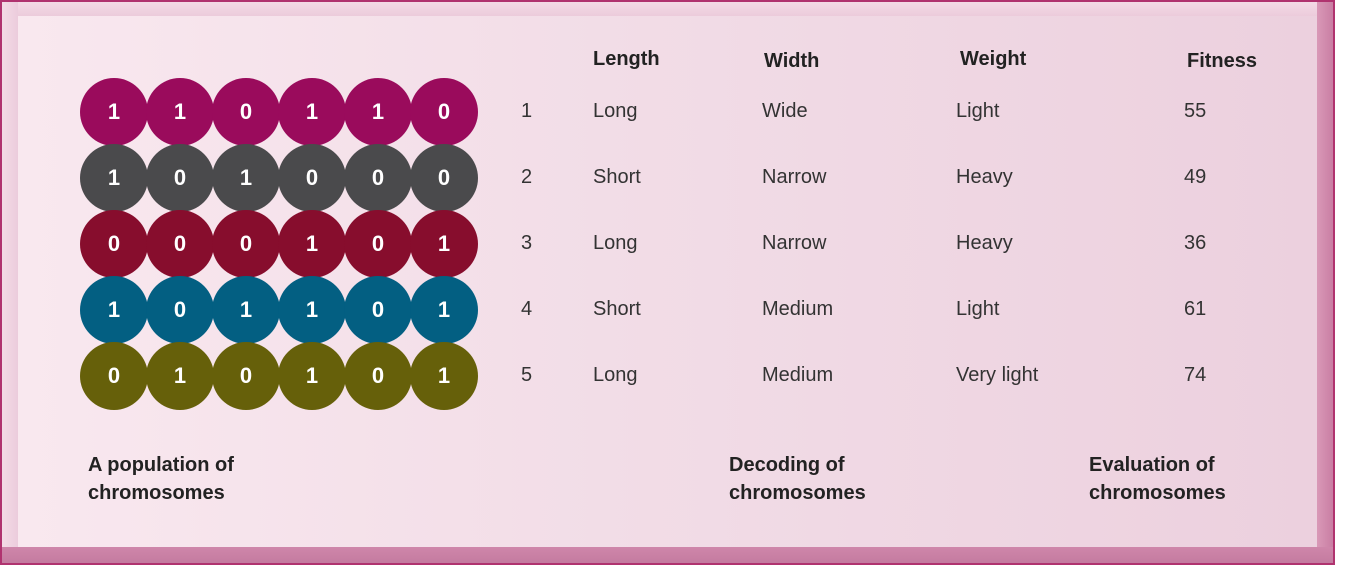  Describe the element at coordinates (1195, 111) in the screenshot. I see `cell-fitness: 55` at that location.